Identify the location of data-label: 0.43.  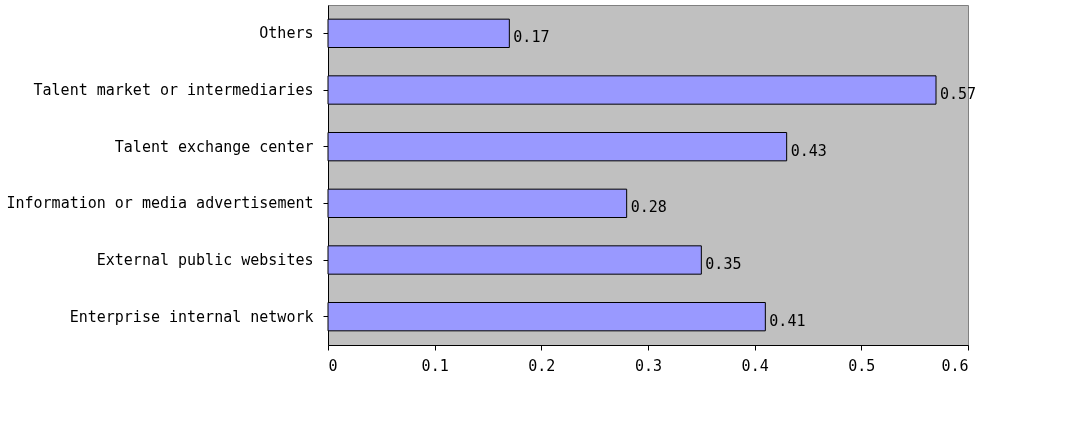
(808, 150).